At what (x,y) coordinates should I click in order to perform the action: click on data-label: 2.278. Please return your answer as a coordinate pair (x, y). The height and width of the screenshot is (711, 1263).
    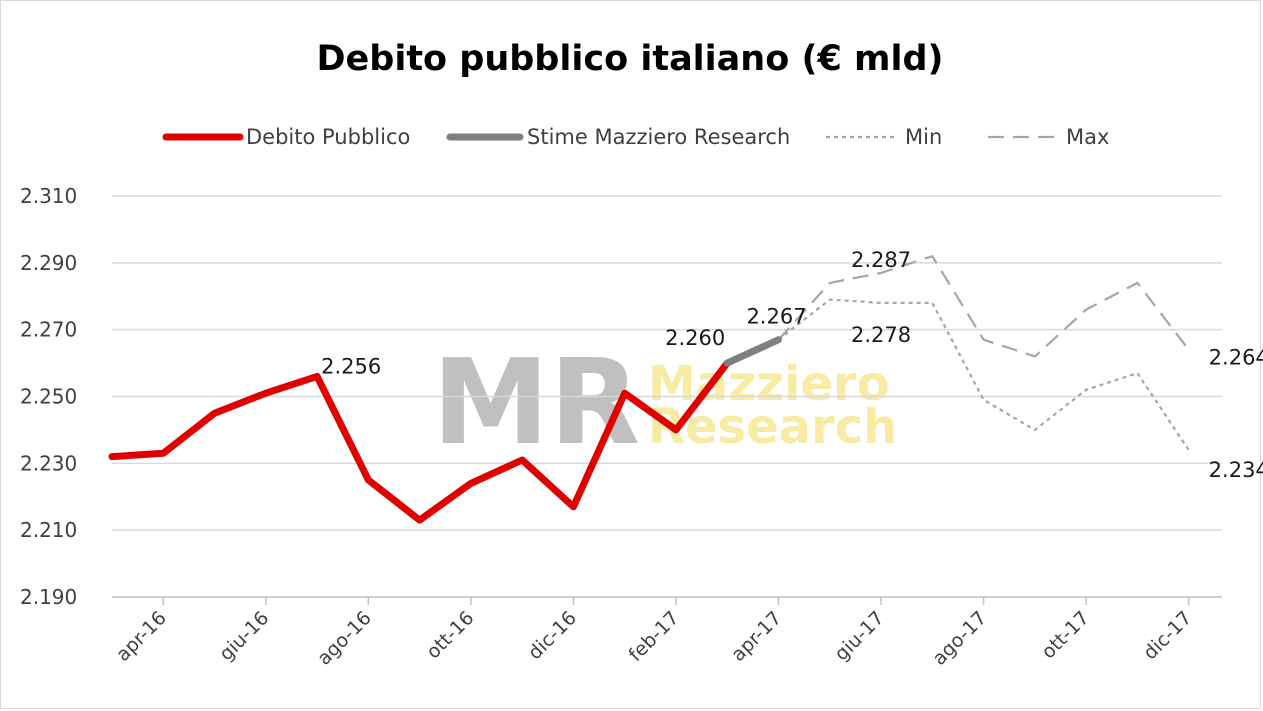
    Looking at the image, I should click on (881, 335).